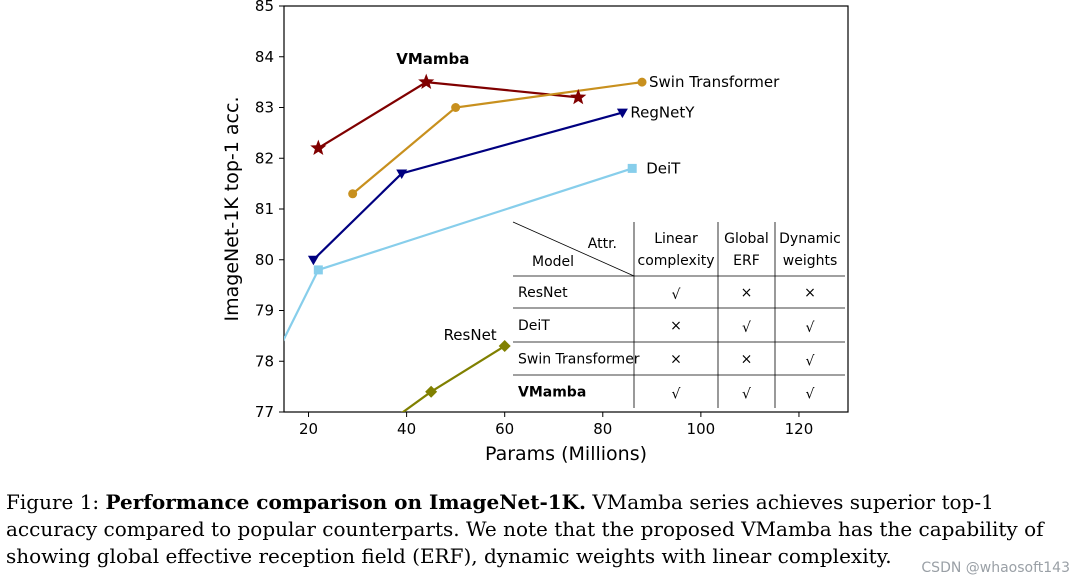 This screenshot has height=586, width=1080. I want to click on y-tick-label: 80, so click(264, 260).